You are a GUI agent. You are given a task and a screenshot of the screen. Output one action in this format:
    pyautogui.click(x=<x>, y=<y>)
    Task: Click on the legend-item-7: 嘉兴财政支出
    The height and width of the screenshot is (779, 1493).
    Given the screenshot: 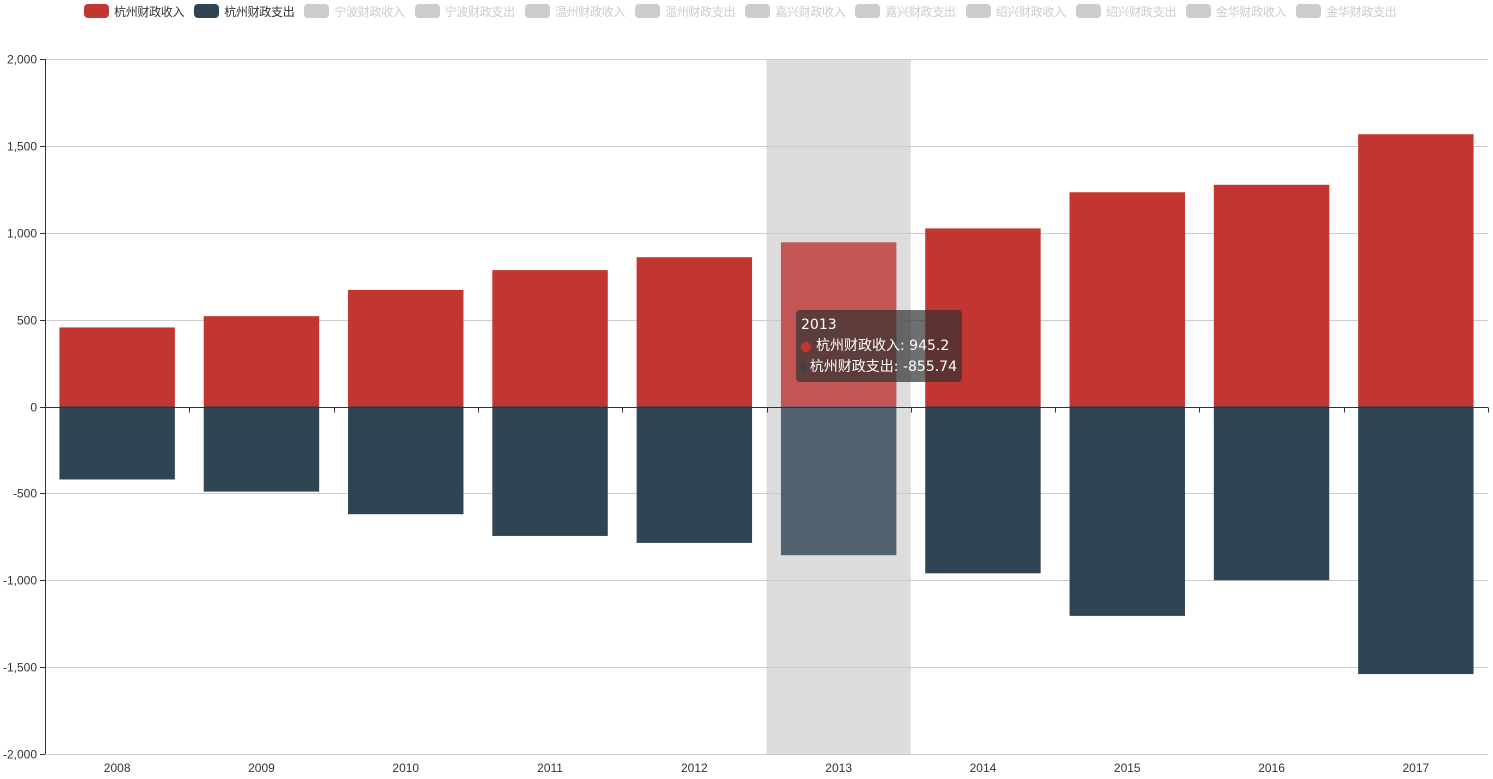 What is the action you would take?
    pyautogui.click(x=905, y=11)
    